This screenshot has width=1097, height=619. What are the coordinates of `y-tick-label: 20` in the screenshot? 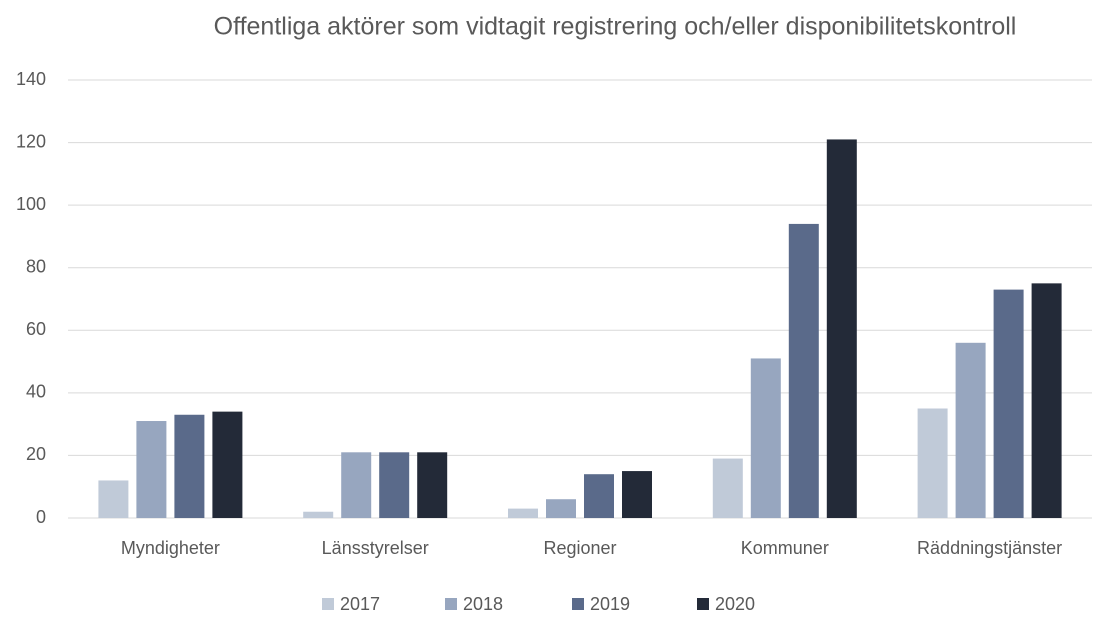 It's located at (36, 454).